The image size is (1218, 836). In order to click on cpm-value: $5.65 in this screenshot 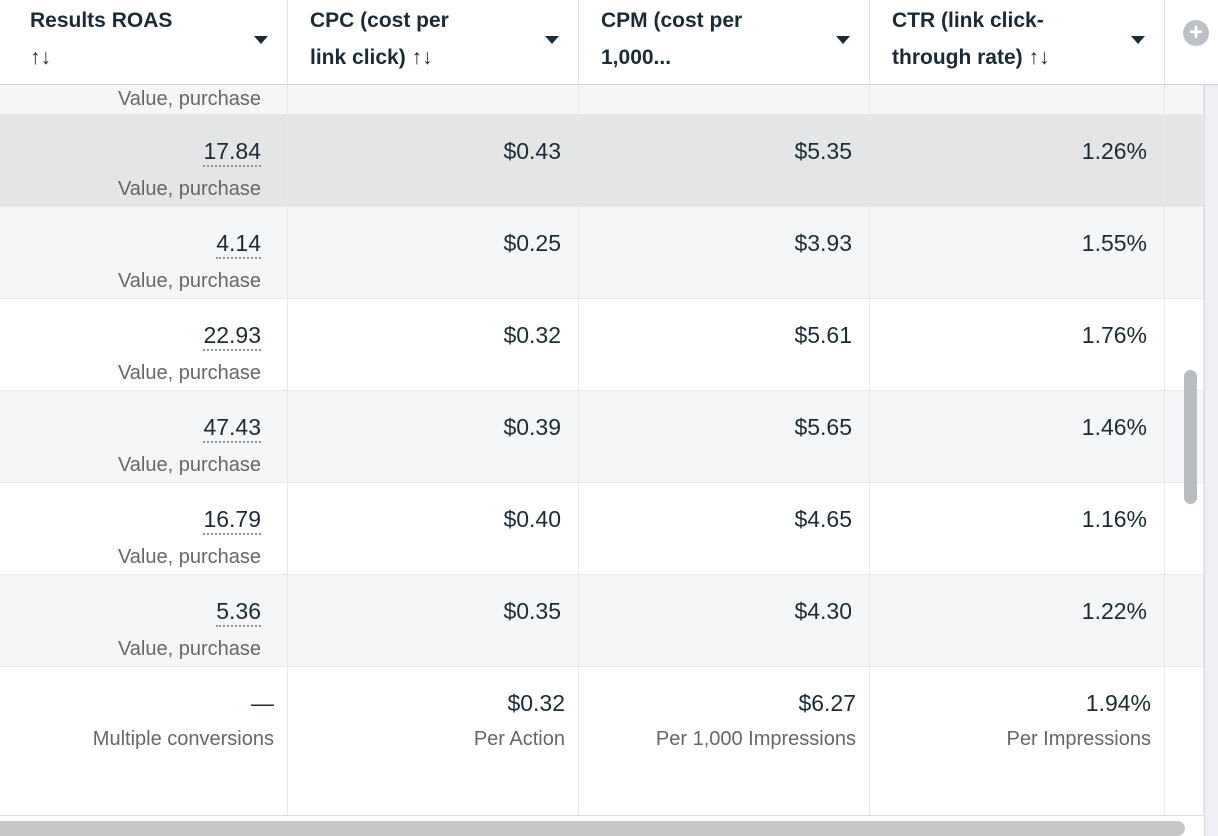, I will do `click(823, 427)`.